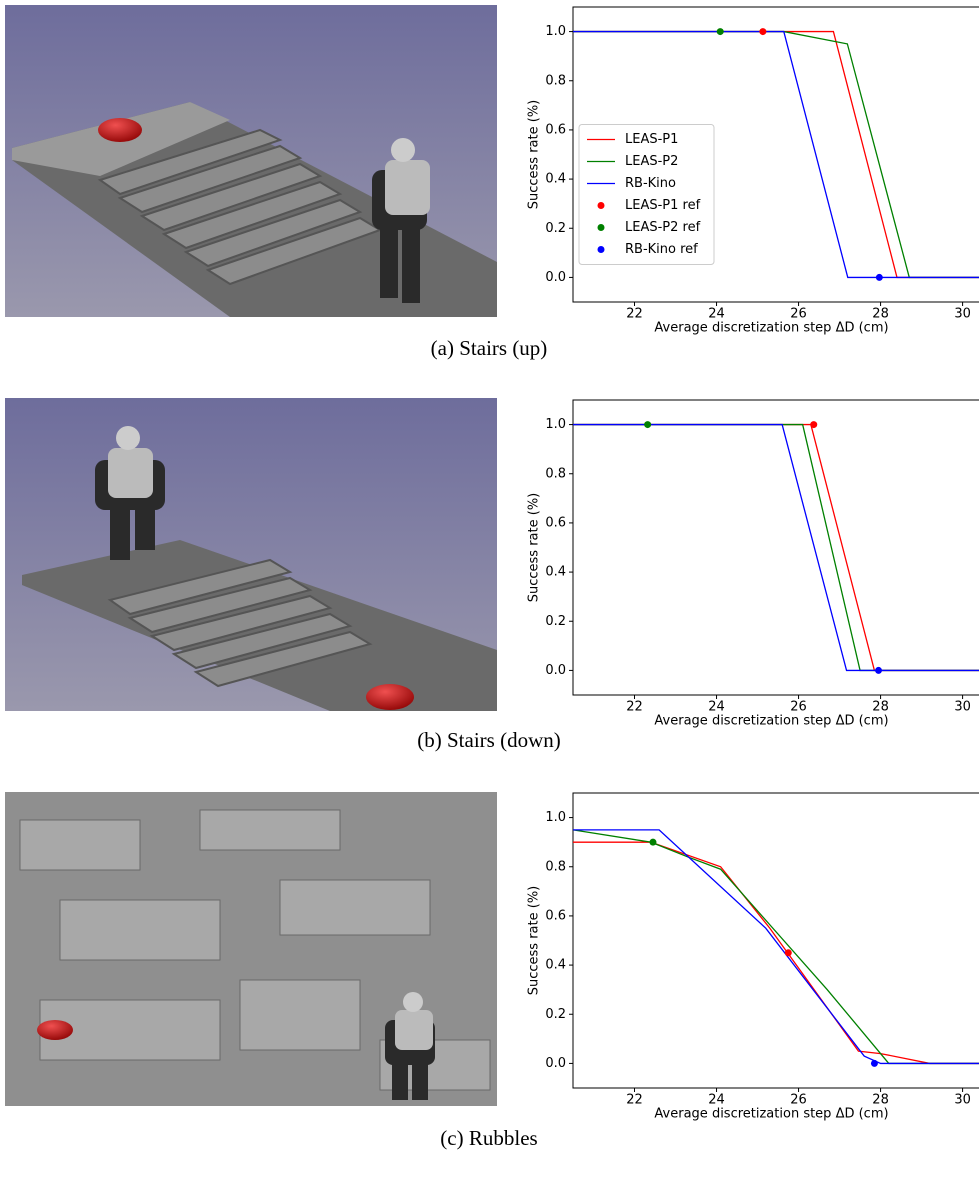 This screenshot has height=1185, width=979. I want to click on legend-label: RB-Kino, so click(650, 183).